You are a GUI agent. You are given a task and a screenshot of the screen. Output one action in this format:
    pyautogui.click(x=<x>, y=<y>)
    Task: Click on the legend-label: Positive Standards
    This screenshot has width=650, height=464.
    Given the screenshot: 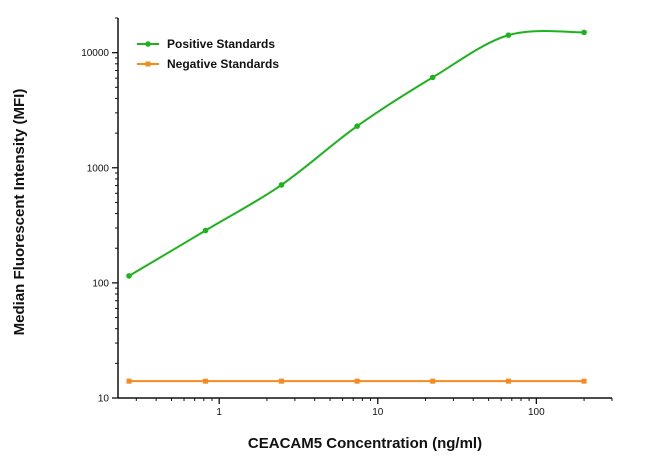 What is the action you would take?
    pyautogui.click(x=221, y=44)
    